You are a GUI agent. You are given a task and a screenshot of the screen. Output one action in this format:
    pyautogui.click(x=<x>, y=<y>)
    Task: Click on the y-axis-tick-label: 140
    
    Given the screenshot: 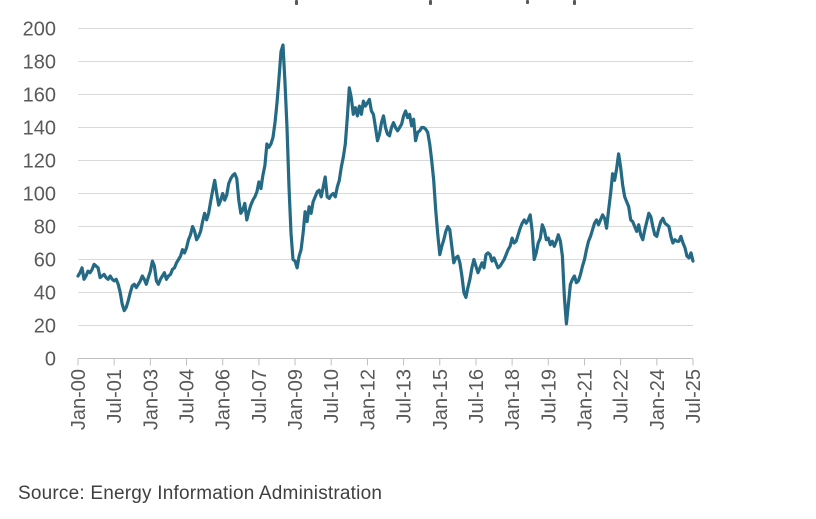 What is the action you would take?
    pyautogui.click(x=39, y=129)
    